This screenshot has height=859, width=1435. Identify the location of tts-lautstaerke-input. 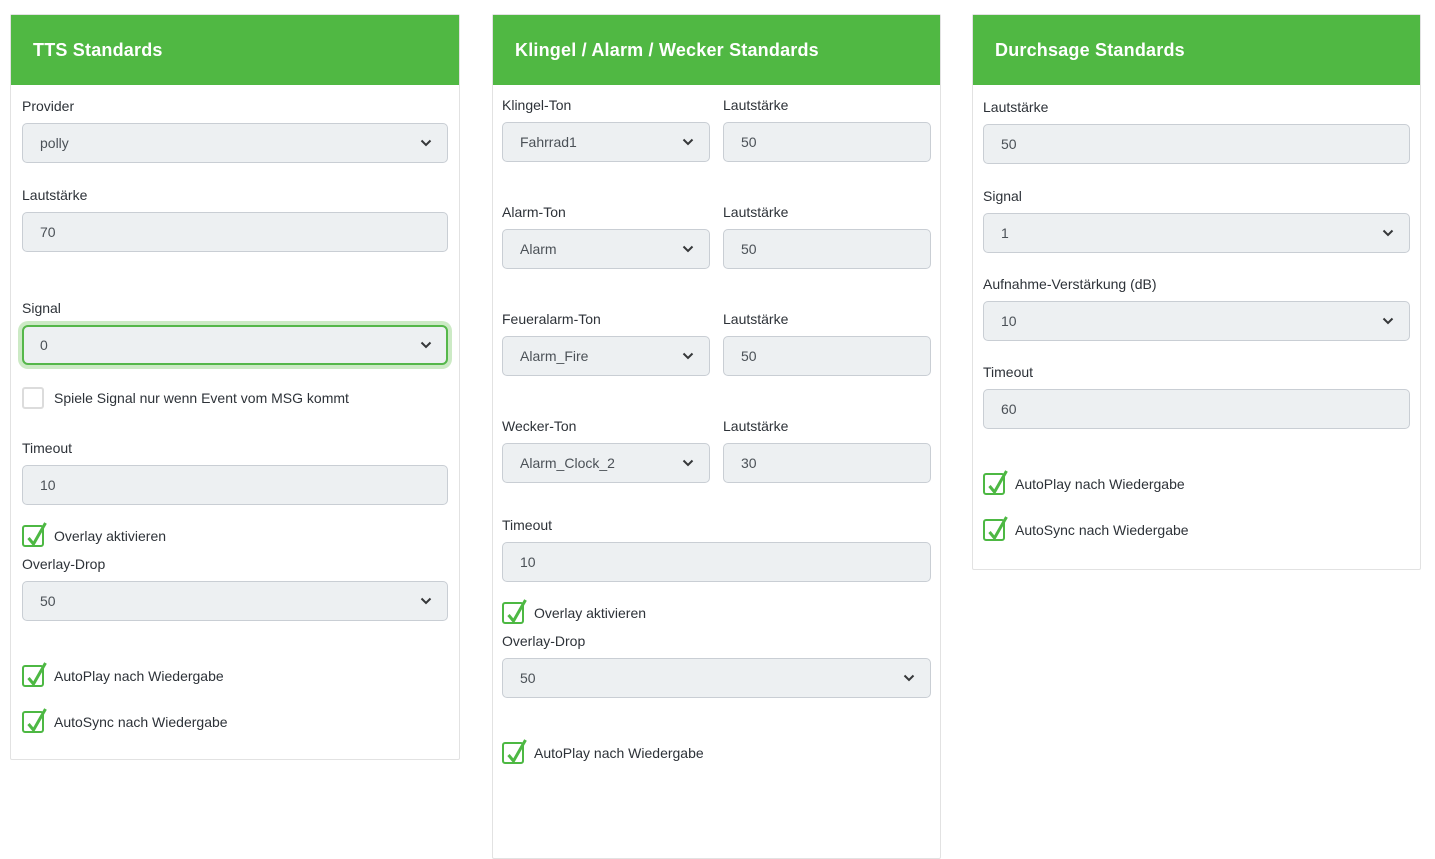
(235, 232).